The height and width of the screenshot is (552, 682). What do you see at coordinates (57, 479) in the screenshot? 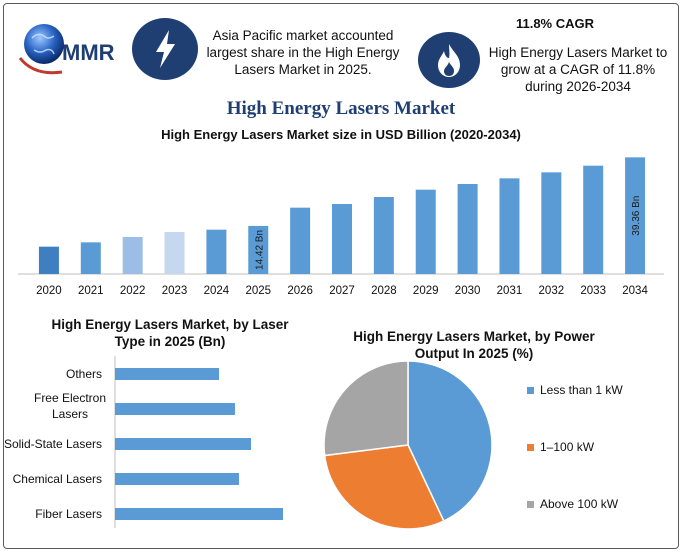
I see `hbar-label-chemical-lasers: Chemical Lasers` at bounding box center [57, 479].